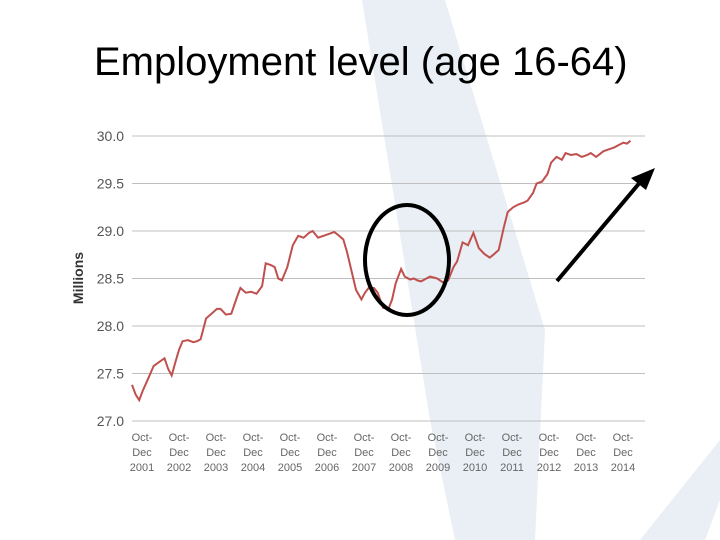 This screenshot has height=540, width=720. I want to click on y-tick-label: 29.0, so click(110, 231).